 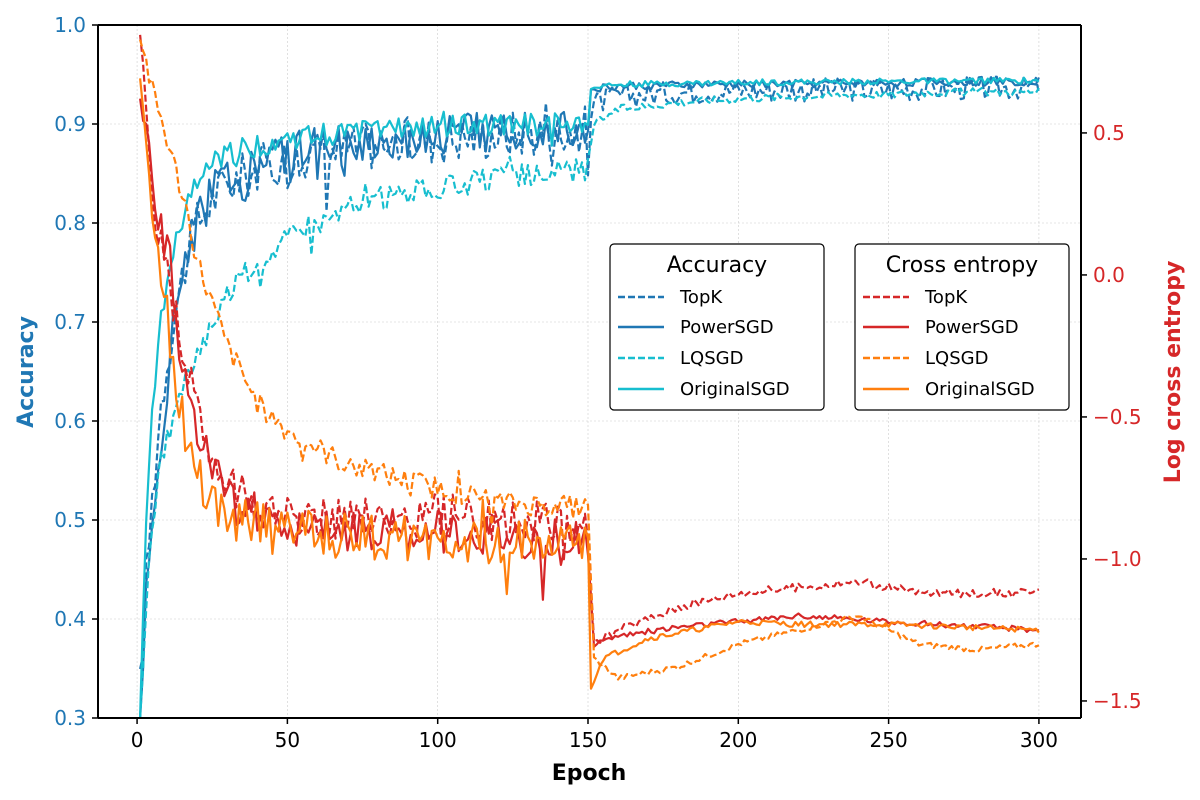 What do you see at coordinates (1117, 701) in the screenshot?
I see `y-right-tick-label: −1.5` at bounding box center [1117, 701].